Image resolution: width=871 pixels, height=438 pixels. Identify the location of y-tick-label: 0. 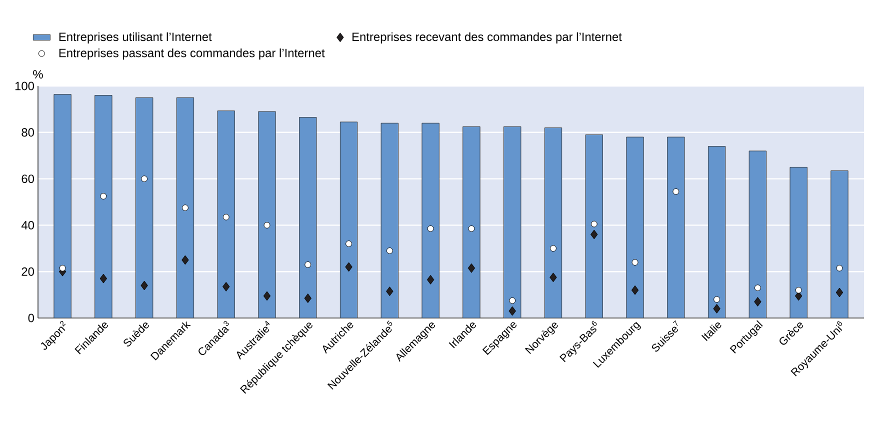
(31, 318).